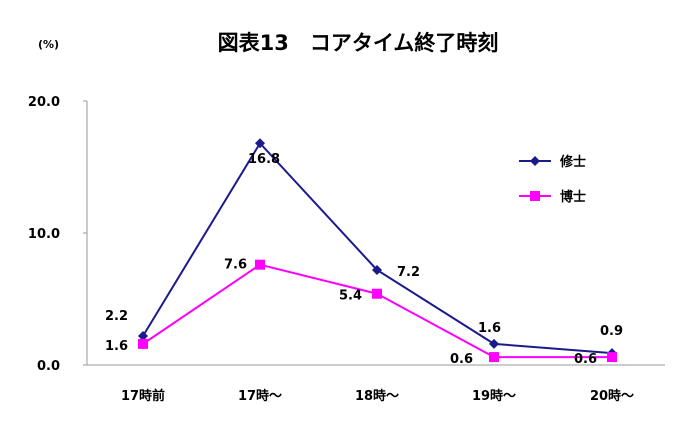 This screenshot has width=697, height=436. Describe the element at coordinates (358, 43) in the screenshot. I see `chart-title: 図表13 コアタイム終了時刻` at that location.